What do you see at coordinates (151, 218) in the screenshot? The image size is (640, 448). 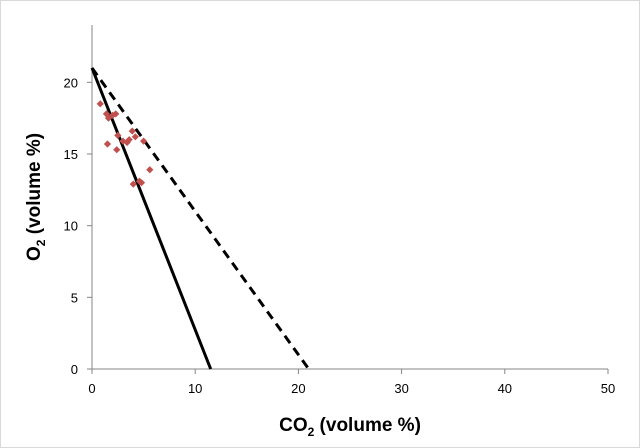 I see `solid-line` at bounding box center [151, 218].